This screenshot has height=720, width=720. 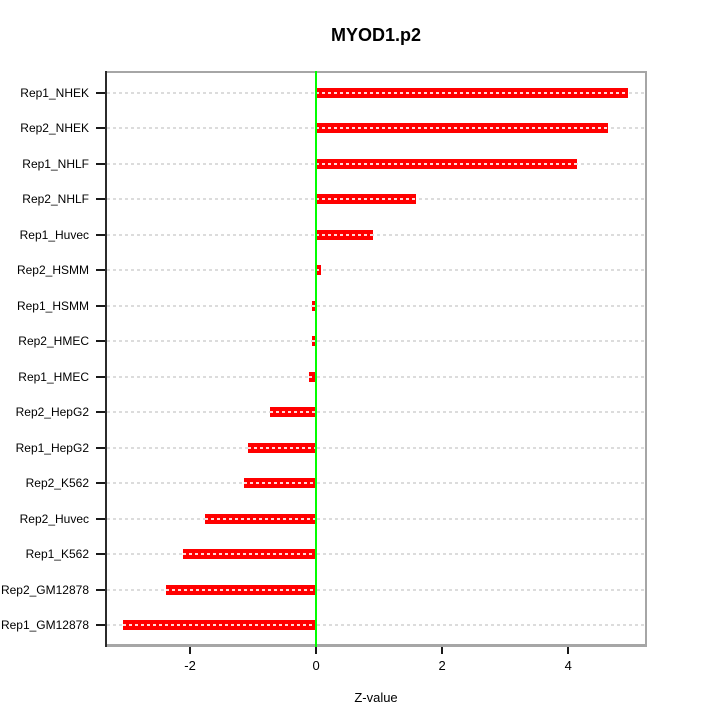 What do you see at coordinates (44, 625) in the screenshot?
I see `y-axis-label: Rep1_GM12878` at bounding box center [44, 625].